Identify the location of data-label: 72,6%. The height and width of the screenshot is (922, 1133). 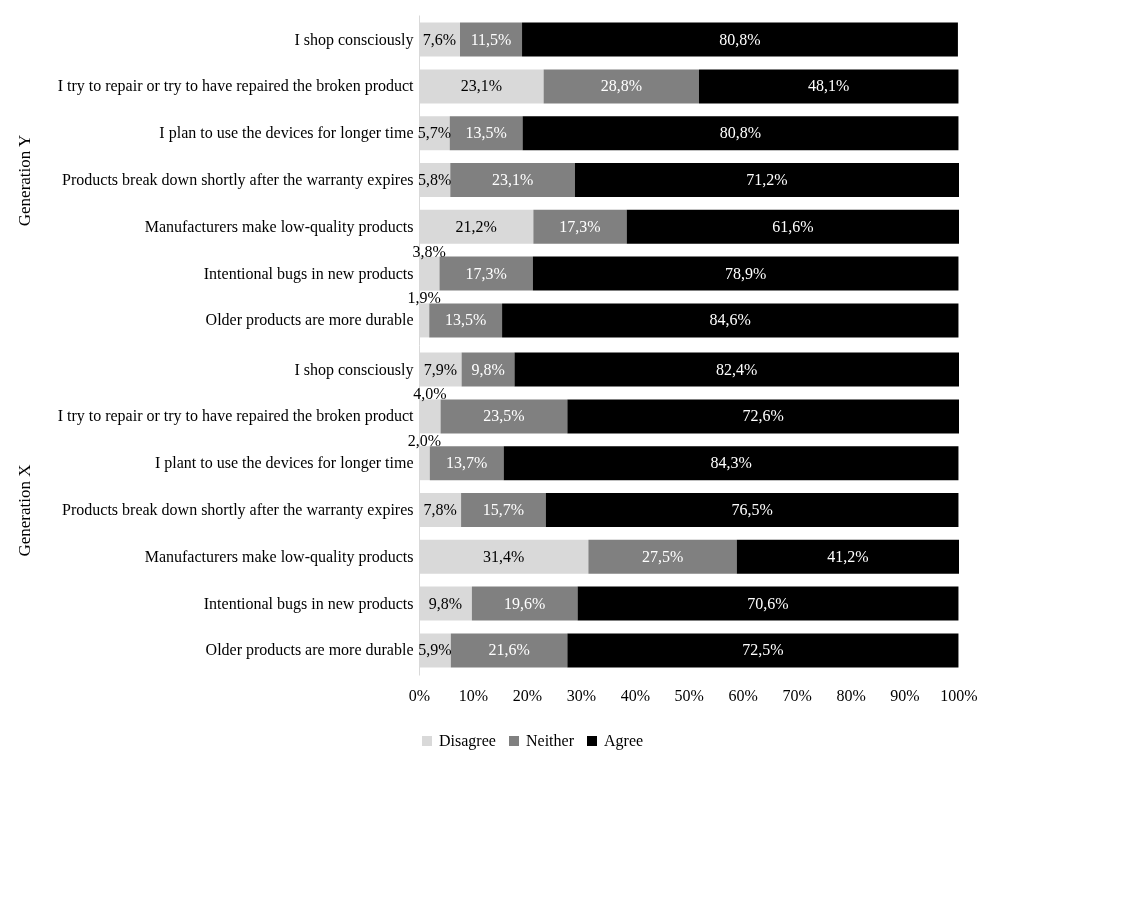
(763, 416).